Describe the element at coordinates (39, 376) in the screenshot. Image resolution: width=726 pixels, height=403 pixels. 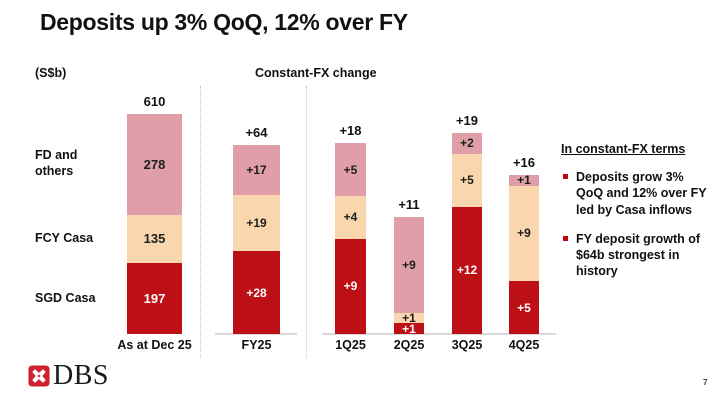
I see `dbs-logo-mark-icon` at that location.